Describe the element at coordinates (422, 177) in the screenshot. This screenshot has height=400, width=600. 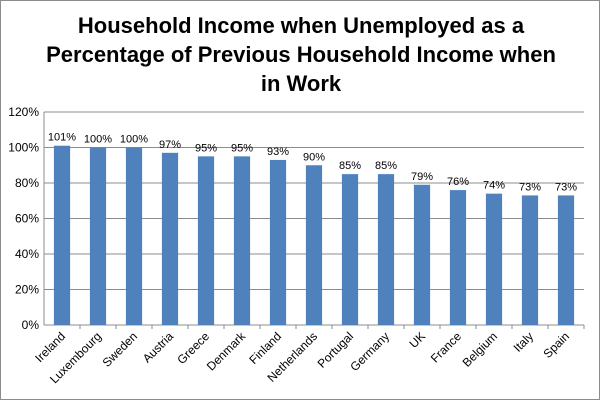
I see `data-label: 79%` at that location.